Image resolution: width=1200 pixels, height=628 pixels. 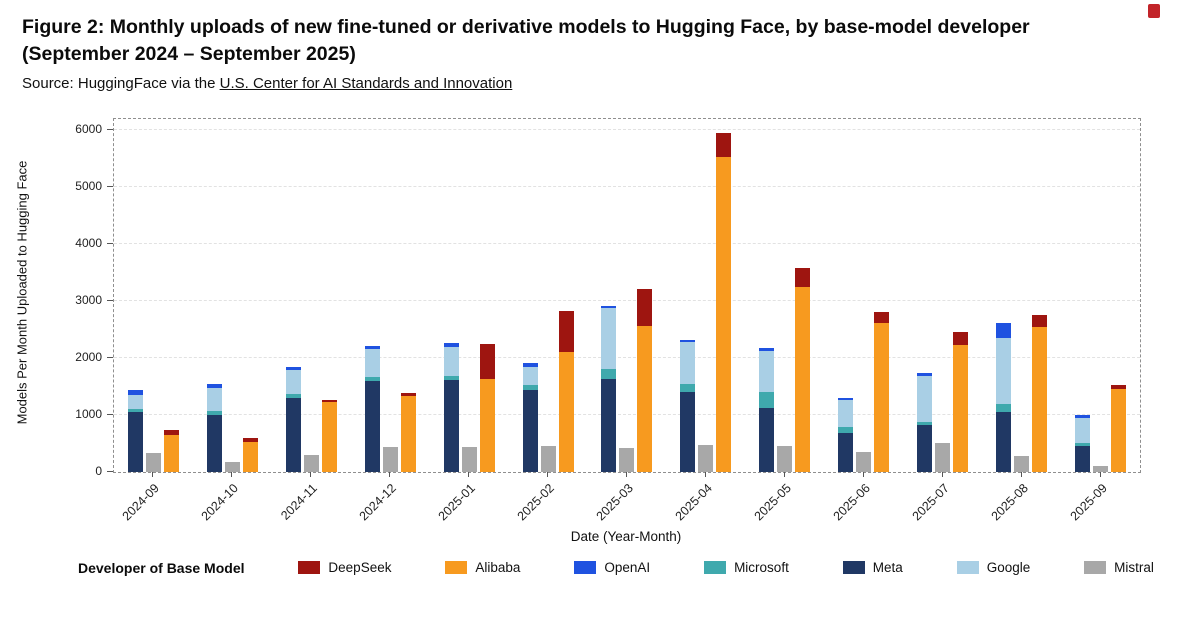 I want to click on legend-item-microsoft: Microsoft, so click(x=746, y=567).